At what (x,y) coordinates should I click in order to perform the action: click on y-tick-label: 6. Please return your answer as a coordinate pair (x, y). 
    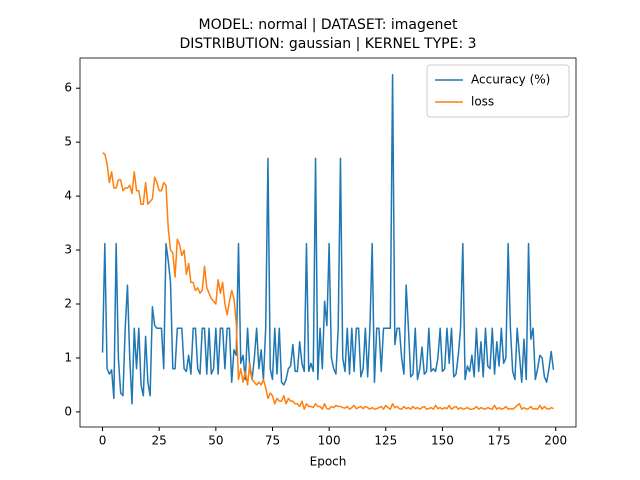
    Looking at the image, I should click on (68, 88).